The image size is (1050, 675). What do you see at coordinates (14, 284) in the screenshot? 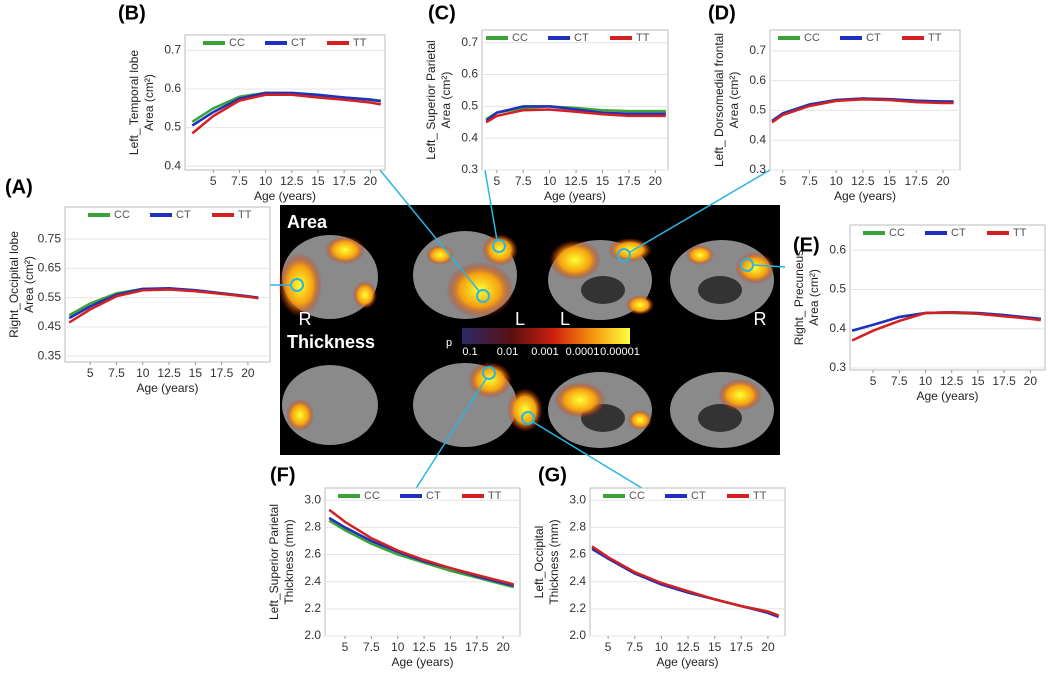
I see `y-axis-label: Right_Occipital lobe` at bounding box center [14, 284].